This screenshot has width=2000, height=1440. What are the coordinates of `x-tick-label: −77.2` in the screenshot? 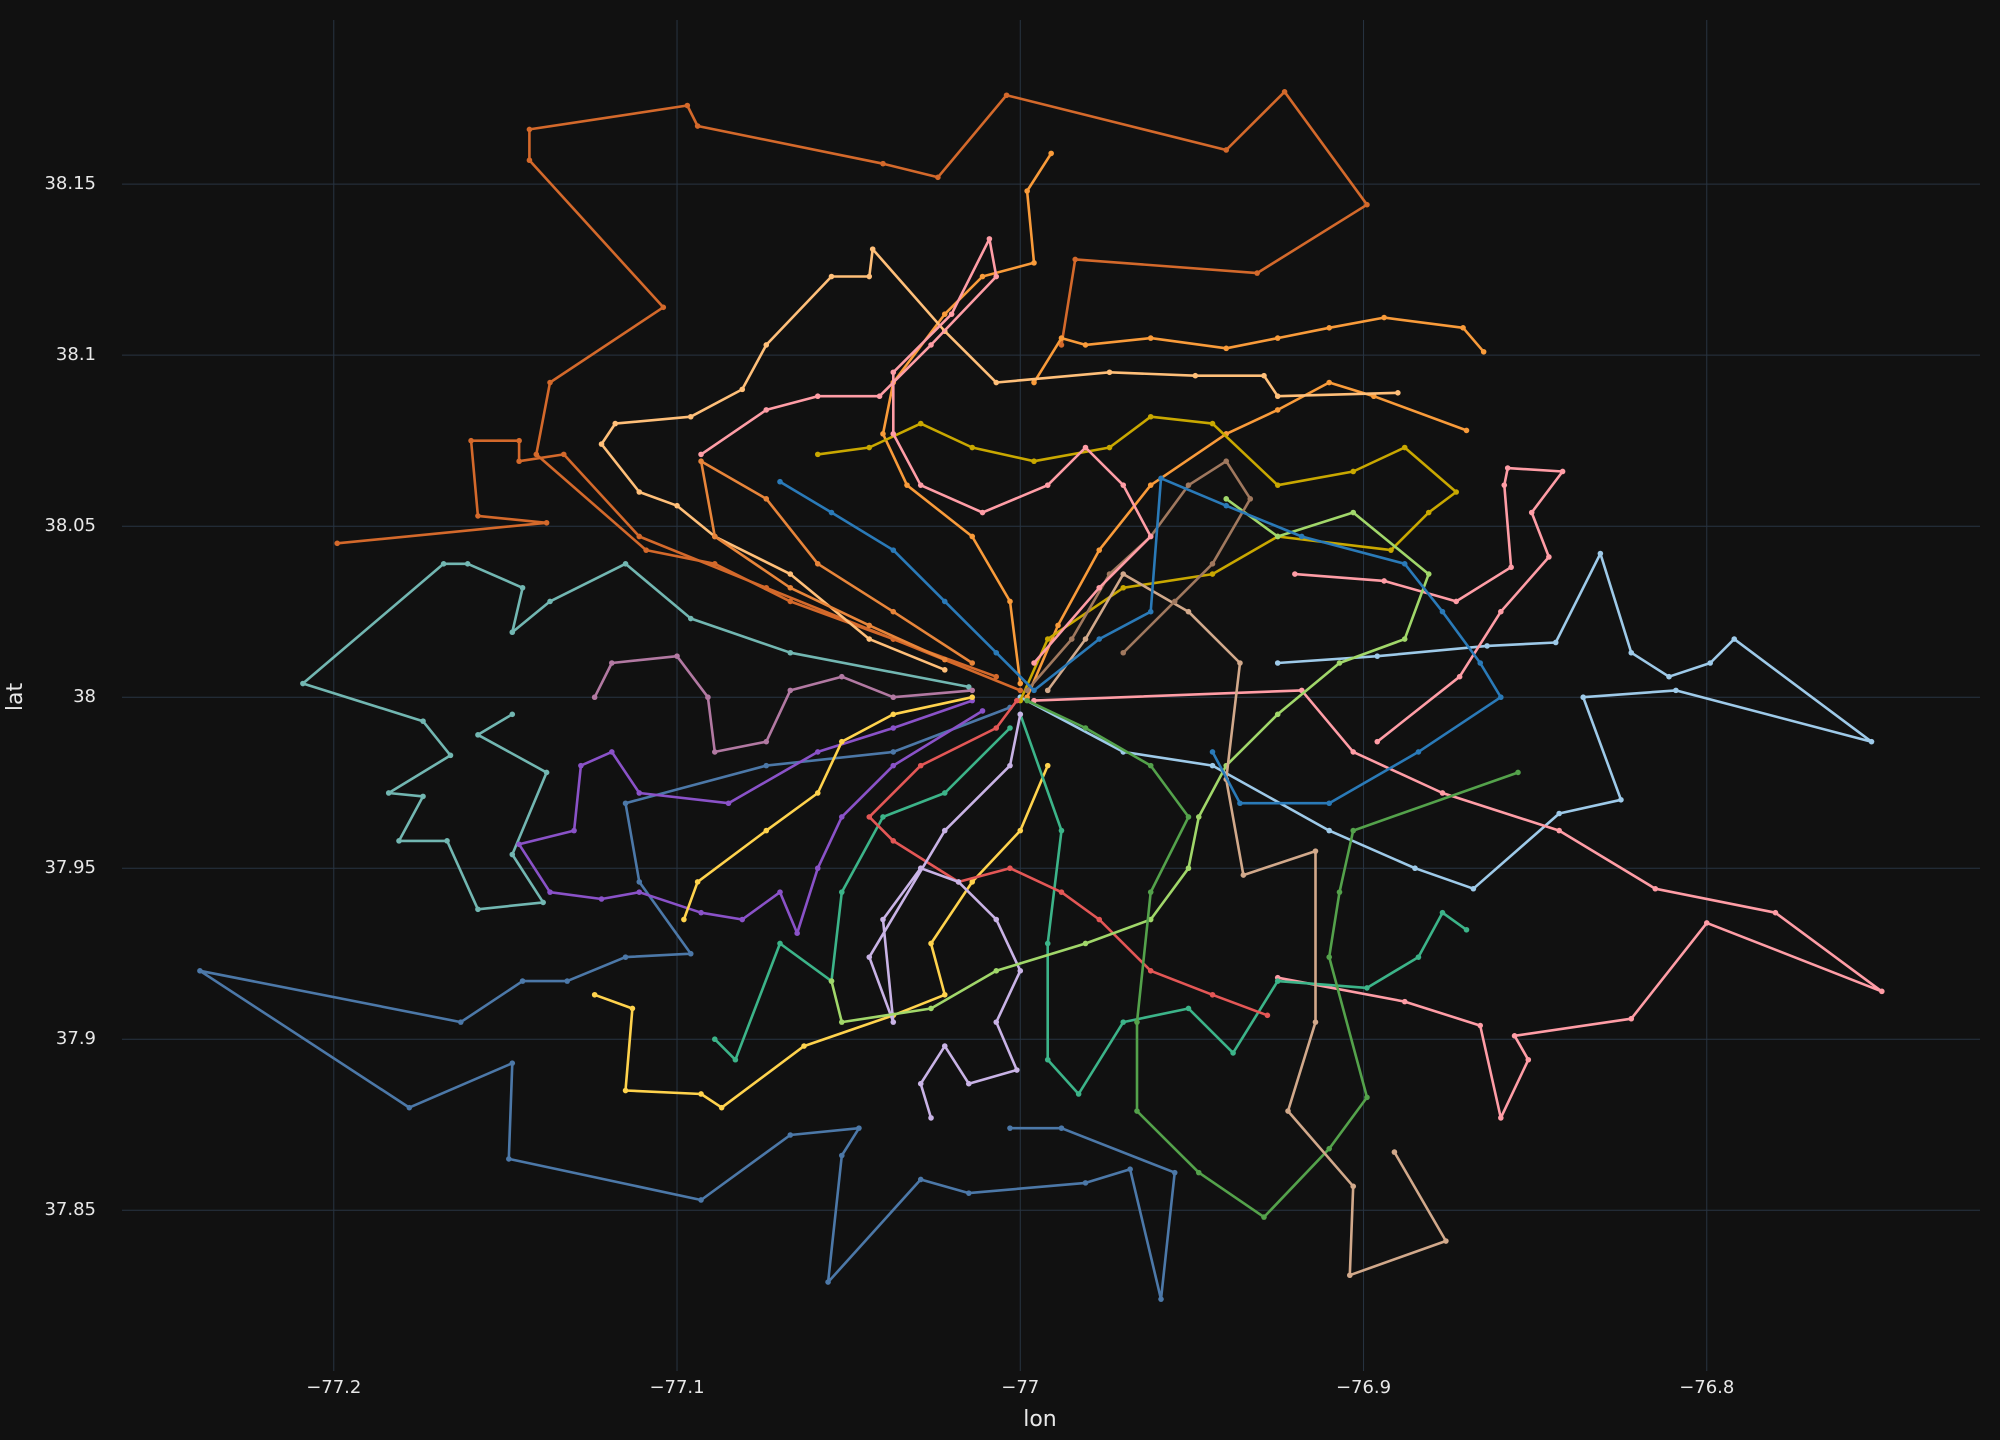 It's located at (333, 1387).